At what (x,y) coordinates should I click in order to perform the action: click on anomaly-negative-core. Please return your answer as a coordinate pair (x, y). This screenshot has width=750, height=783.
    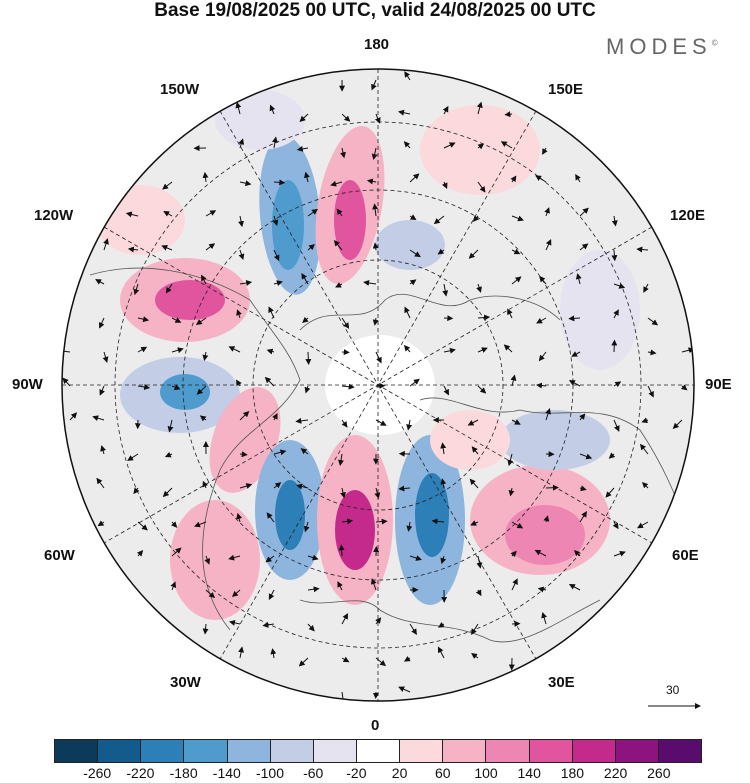
    Looking at the image, I should click on (288, 225).